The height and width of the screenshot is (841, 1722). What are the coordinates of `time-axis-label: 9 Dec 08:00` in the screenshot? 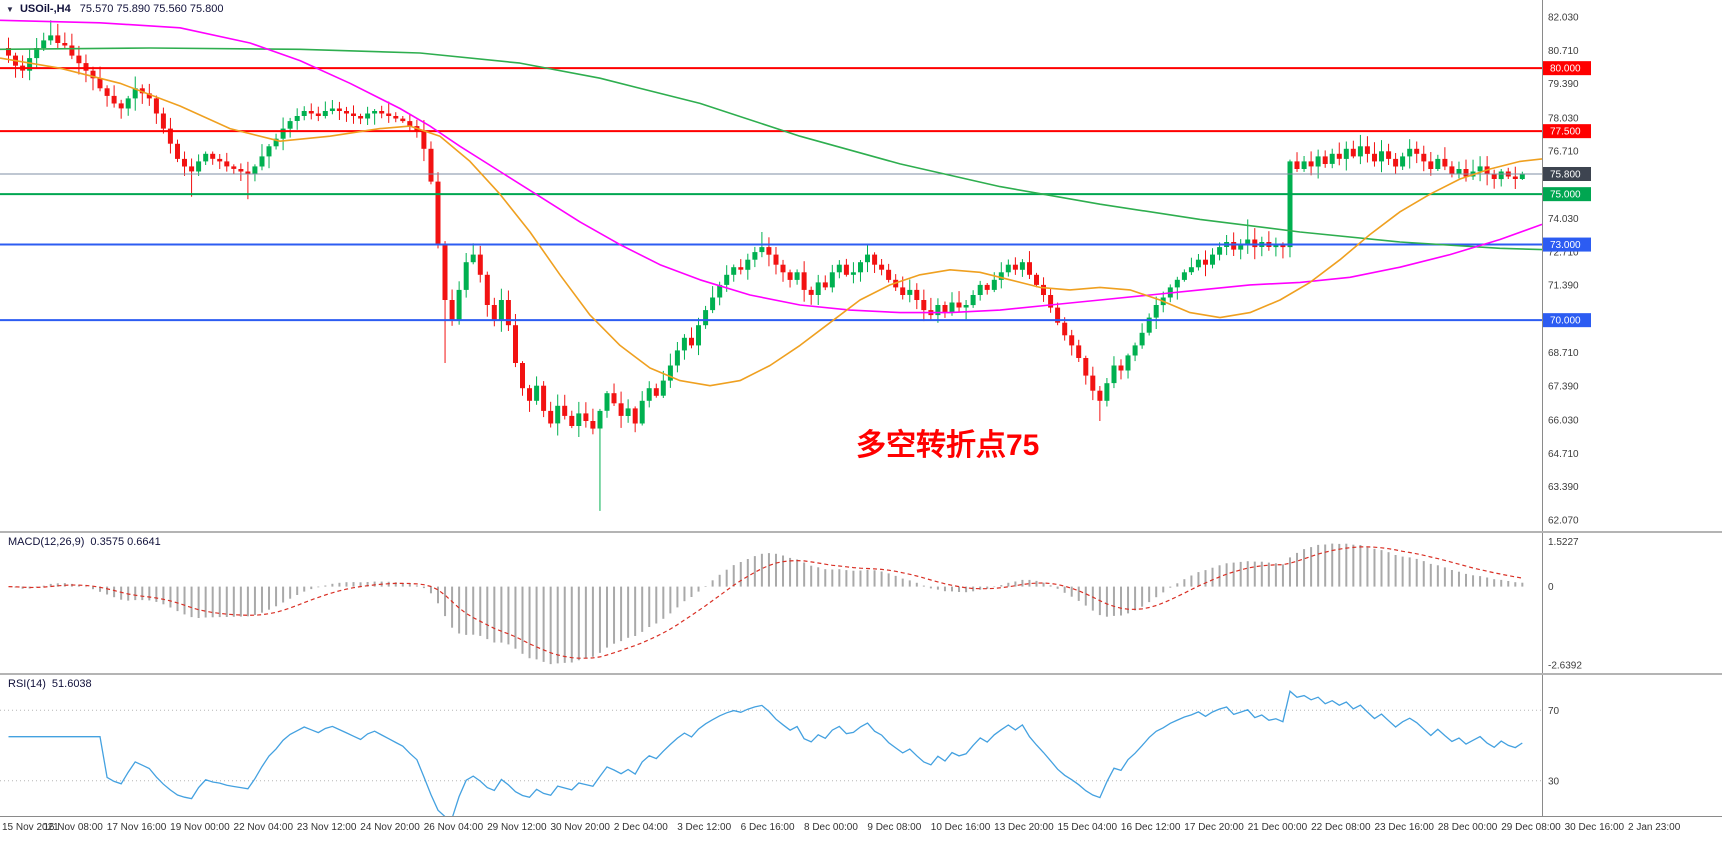 It's located at (894, 827).